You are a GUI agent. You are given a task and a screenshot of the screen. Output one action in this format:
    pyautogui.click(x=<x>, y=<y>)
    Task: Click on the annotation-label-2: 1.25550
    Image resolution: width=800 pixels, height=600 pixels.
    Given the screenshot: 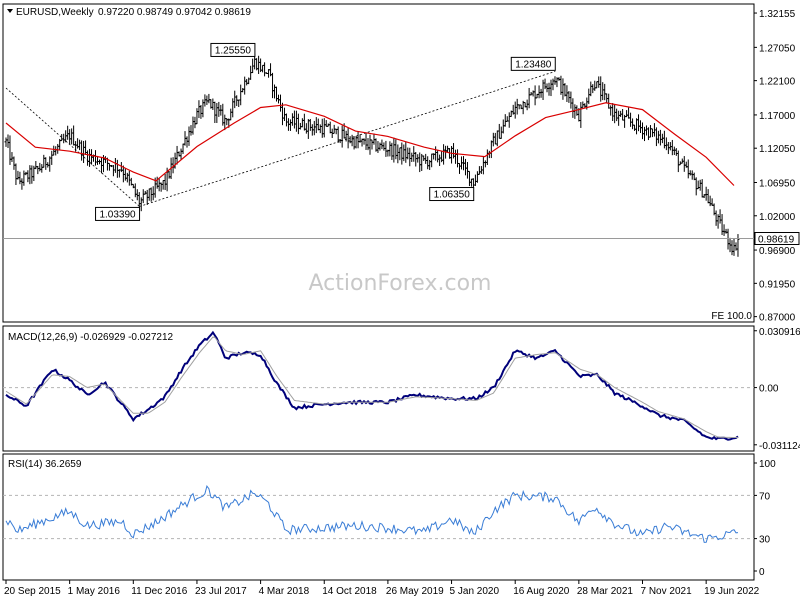 What is the action you would take?
    pyautogui.click(x=233, y=50)
    